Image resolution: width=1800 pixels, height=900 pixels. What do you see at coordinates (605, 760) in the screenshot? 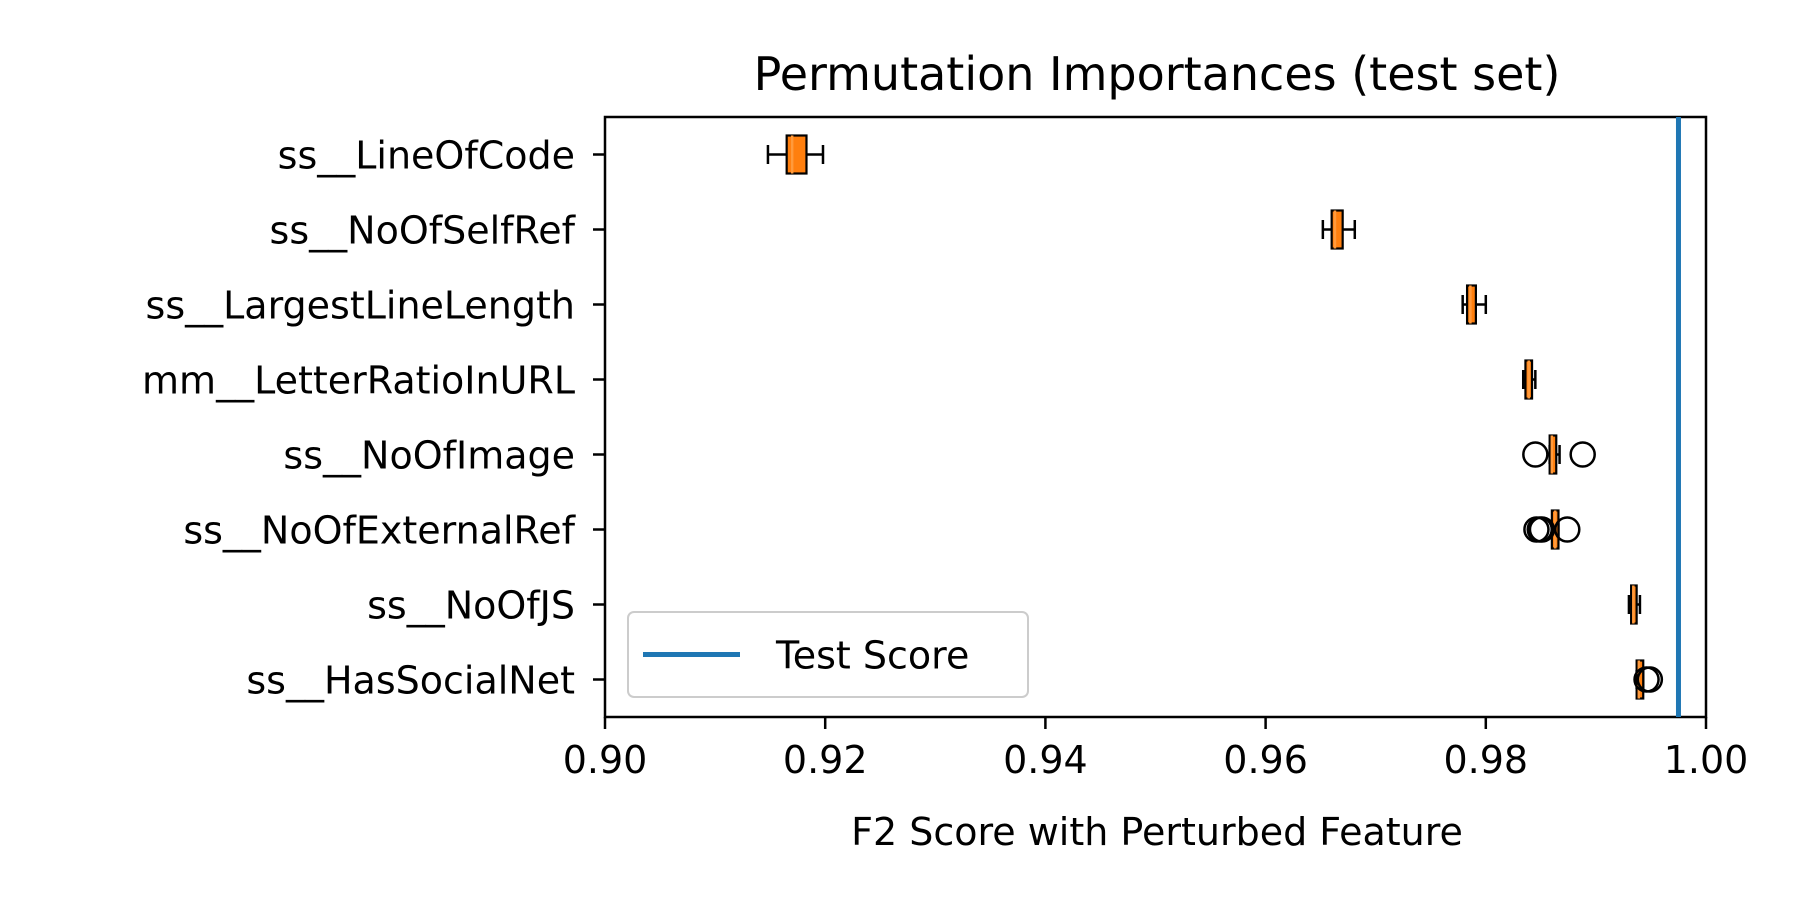
I see `x-tick-label: 0.90` at bounding box center [605, 760].